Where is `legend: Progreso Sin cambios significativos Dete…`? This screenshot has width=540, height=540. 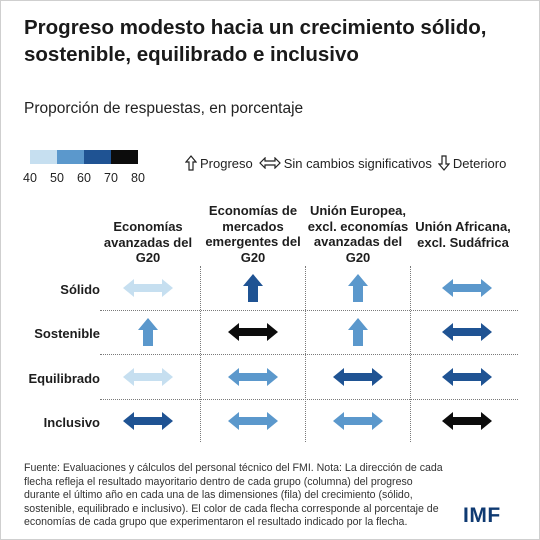
legend: Progreso Sin cambios significativos Dete… is located at coordinates (348, 163).